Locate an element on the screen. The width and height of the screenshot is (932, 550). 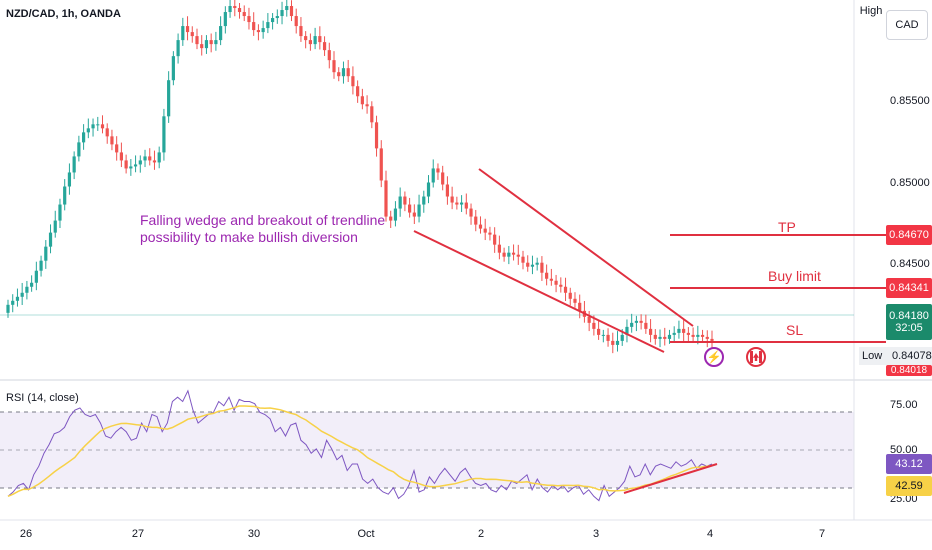
buy-limit-label: Buy limit is located at coordinates (794, 276).